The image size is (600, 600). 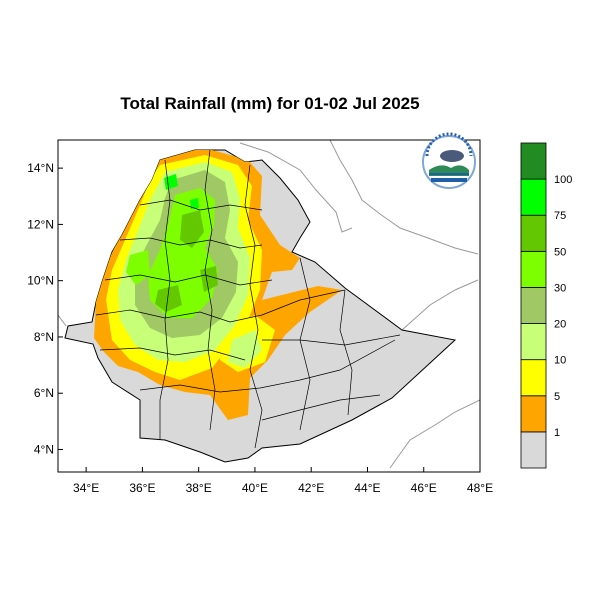 I want to click on y-tick-label: 10°N, so click(x=40, y=281).